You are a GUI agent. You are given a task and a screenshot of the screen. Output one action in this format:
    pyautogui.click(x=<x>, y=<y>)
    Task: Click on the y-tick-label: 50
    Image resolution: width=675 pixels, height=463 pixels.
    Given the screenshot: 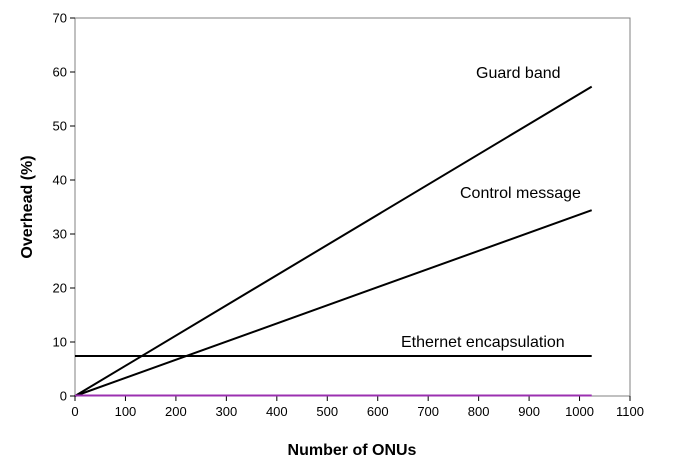 What is the action you would take?
    pyautogui.click(x=60, y=126)
    